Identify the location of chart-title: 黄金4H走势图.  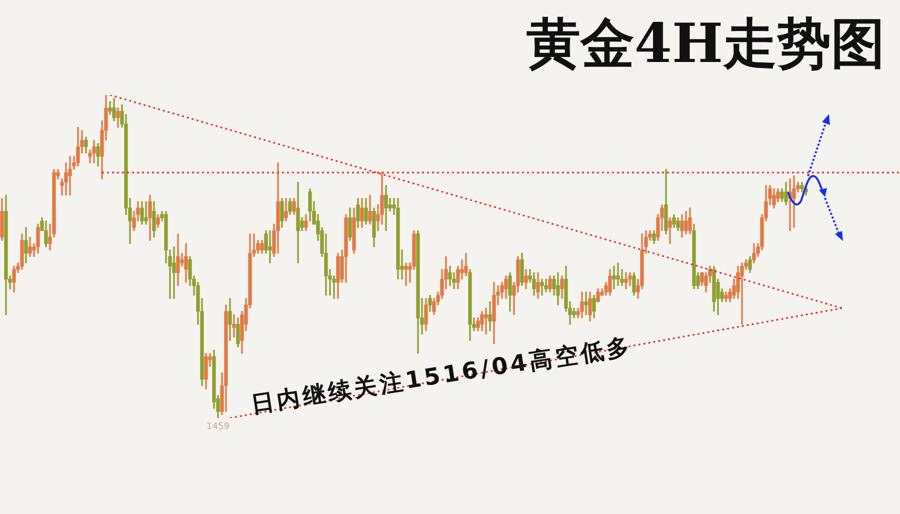
(705, 43).